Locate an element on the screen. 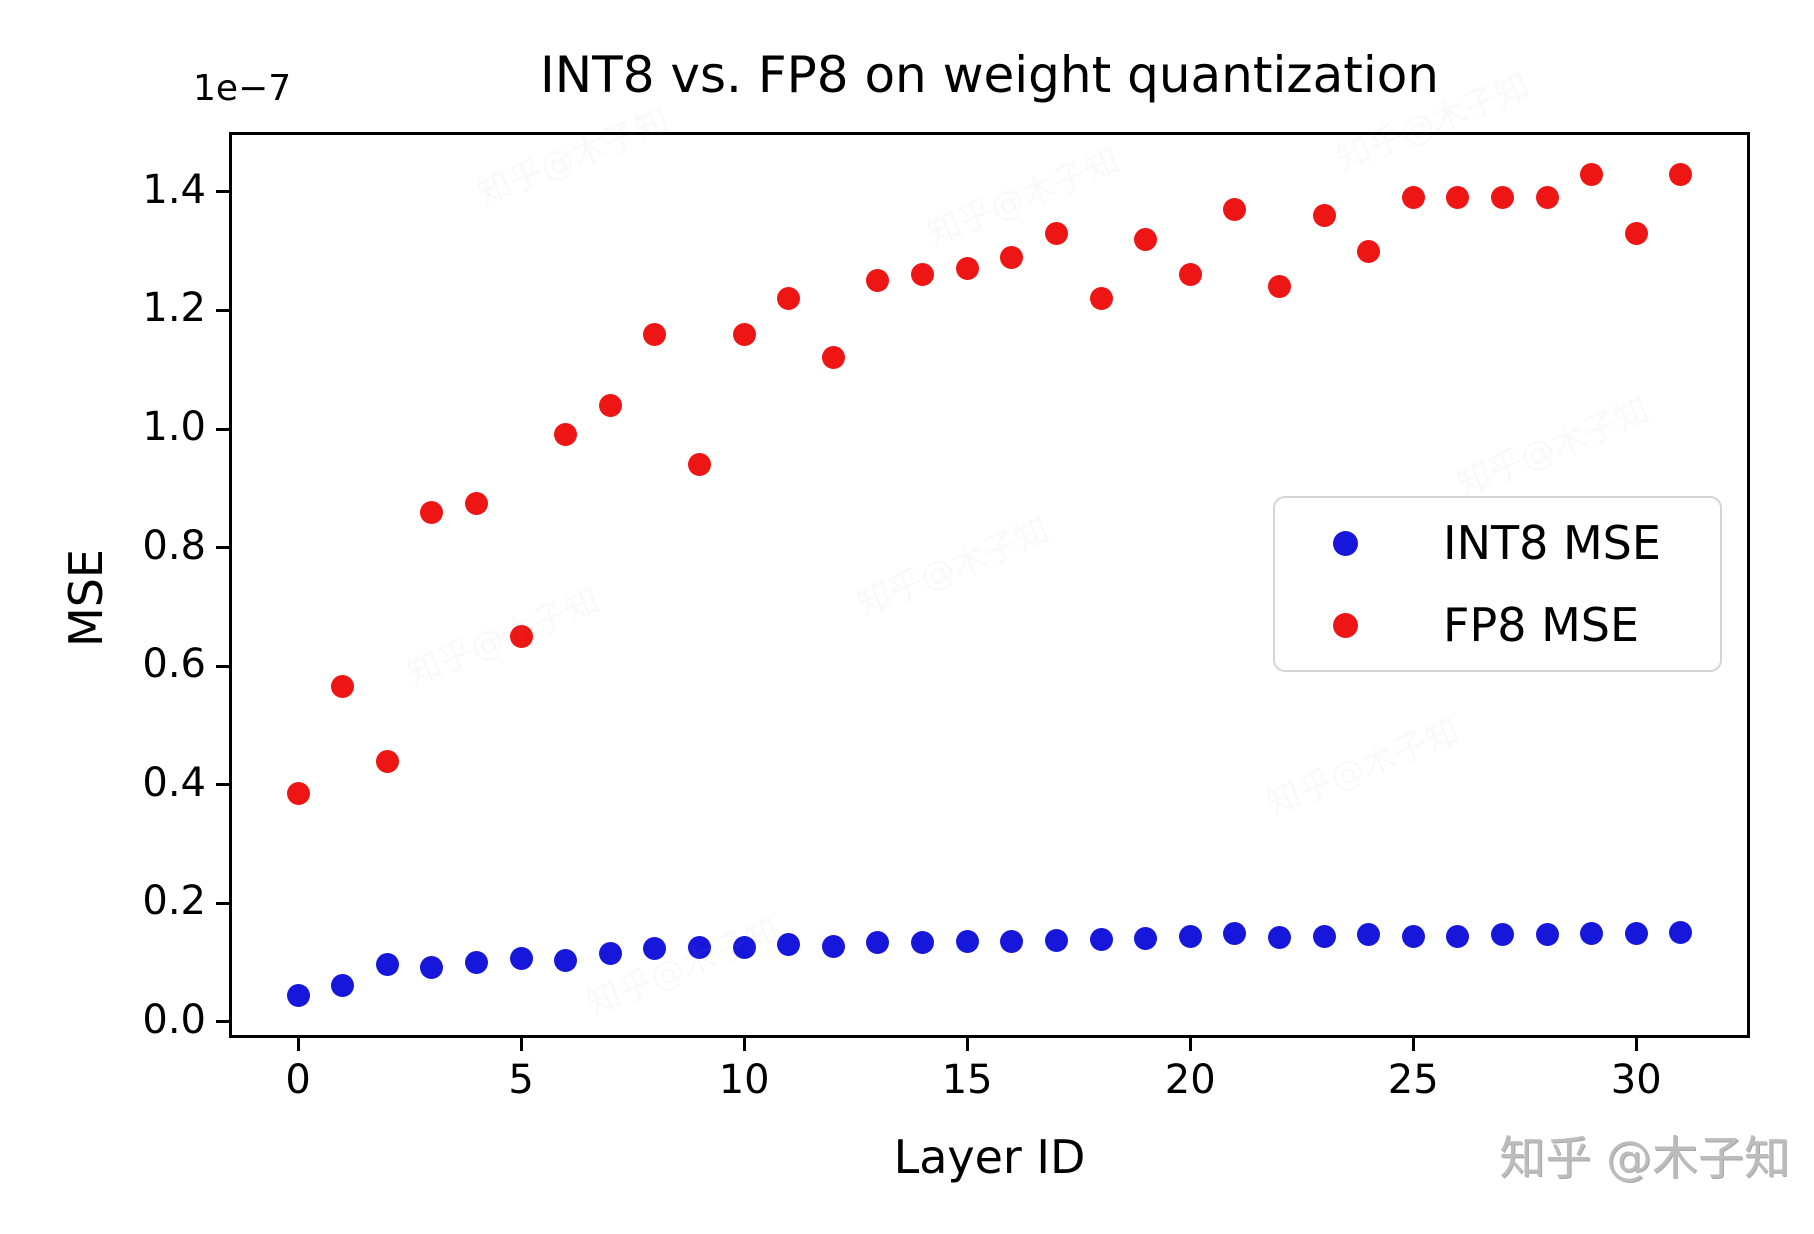 This screenshot has width=1814, height=1234. x-tick-label: 30 is located at coordinates (1636, 1080).